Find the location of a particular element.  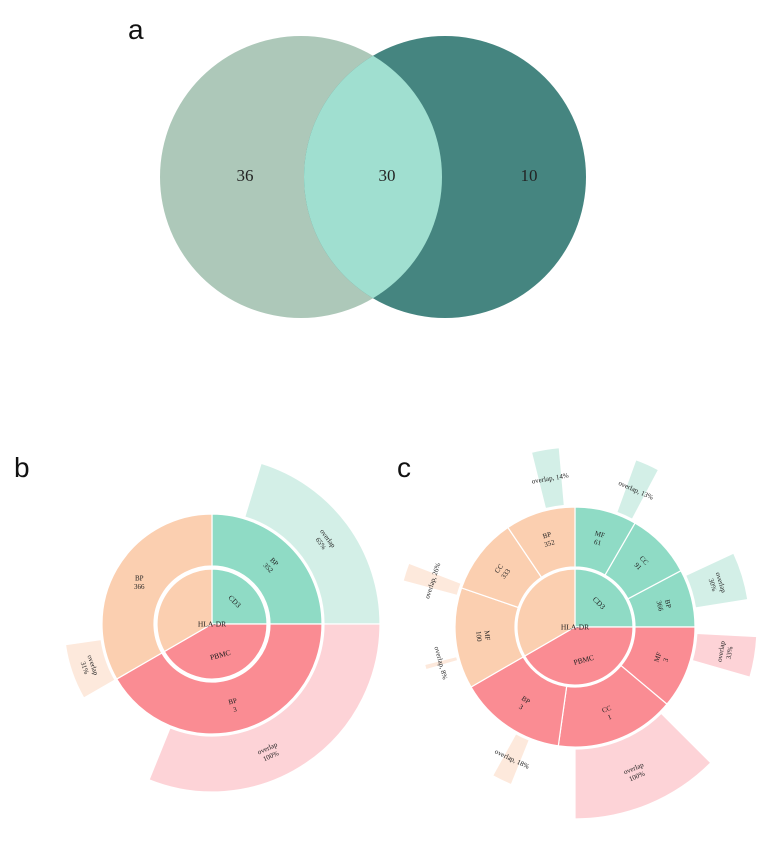

venn-left-count: 36 is located at coordinates (245, 175).